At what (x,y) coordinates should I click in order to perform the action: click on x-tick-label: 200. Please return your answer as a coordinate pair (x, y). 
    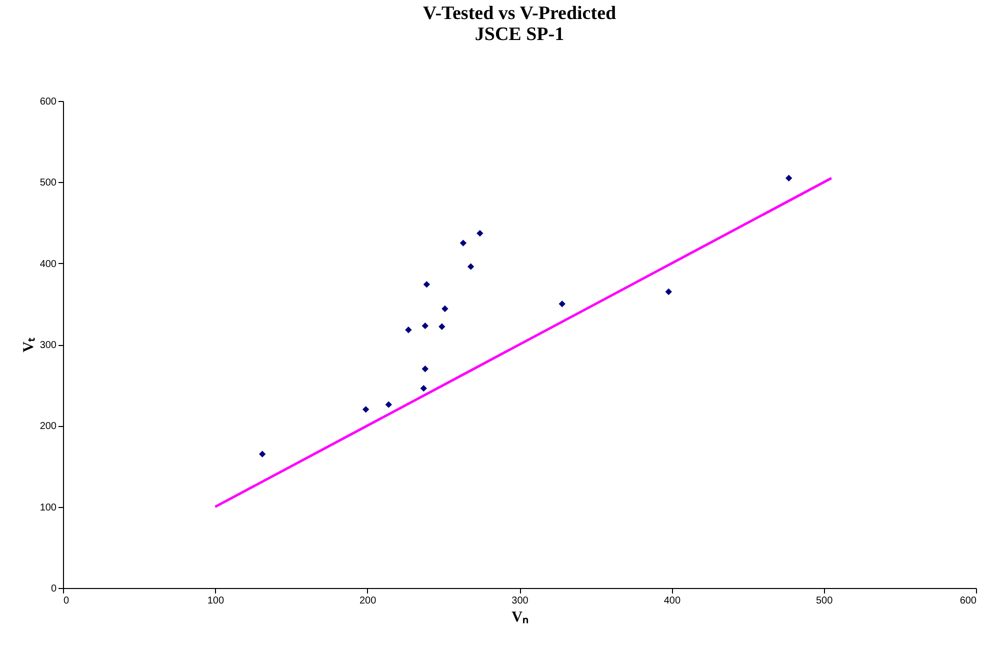
    Looking at the image, I should click on (368, 601).